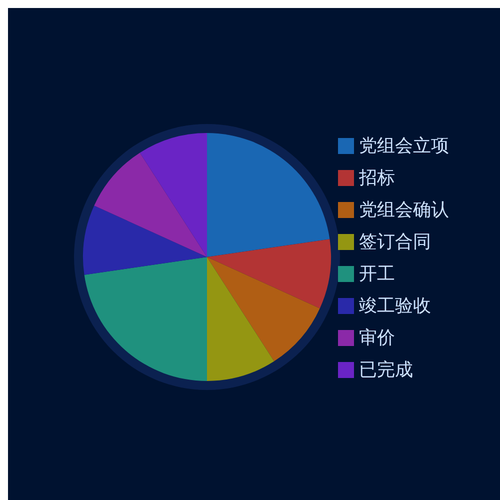 This screenshot has height=500, width=500. I want to click on legend-label: 党组会立项, so click(404, 146).